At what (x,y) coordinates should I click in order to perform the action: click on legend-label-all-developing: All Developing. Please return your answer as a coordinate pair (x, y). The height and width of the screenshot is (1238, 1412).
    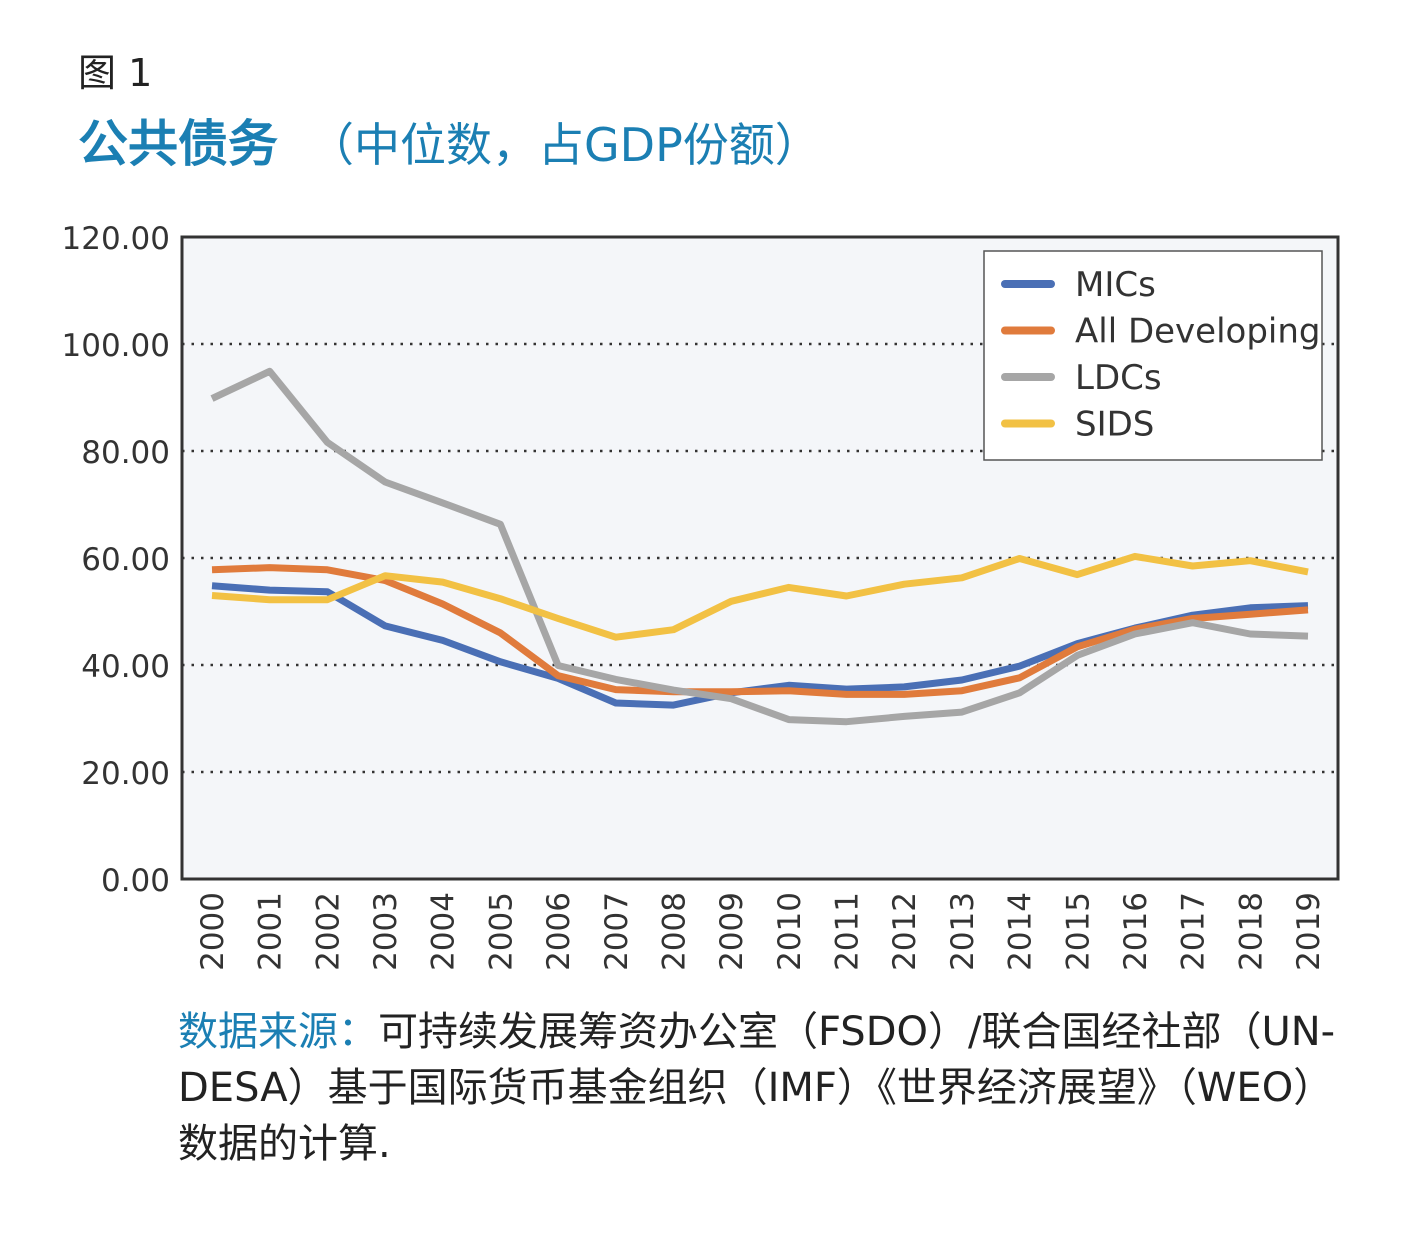
    Looking at the image, I should click on (1198, 332).